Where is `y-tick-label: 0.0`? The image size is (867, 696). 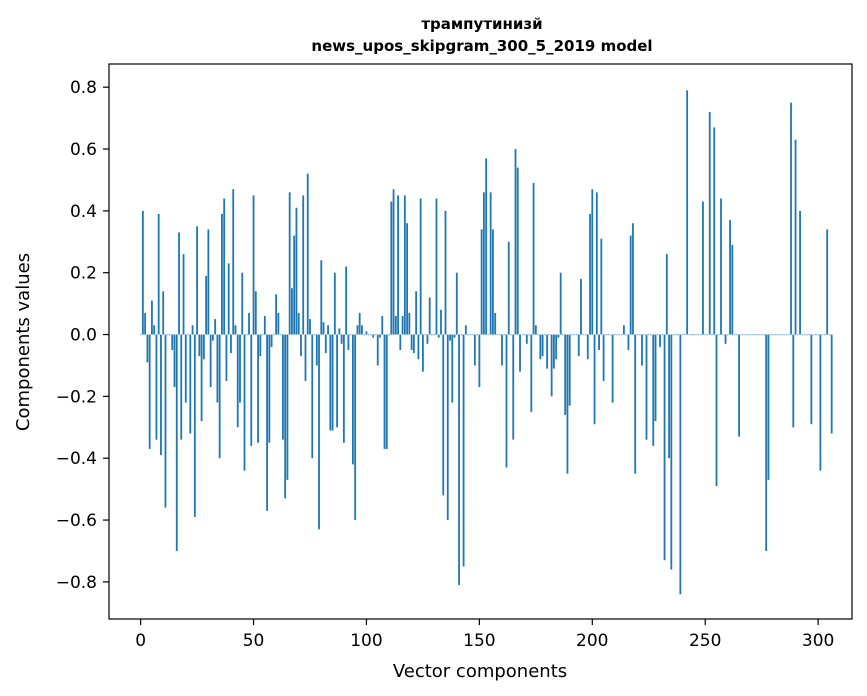 y-tick-label: 0.0 is located at coordinates (83, 336).